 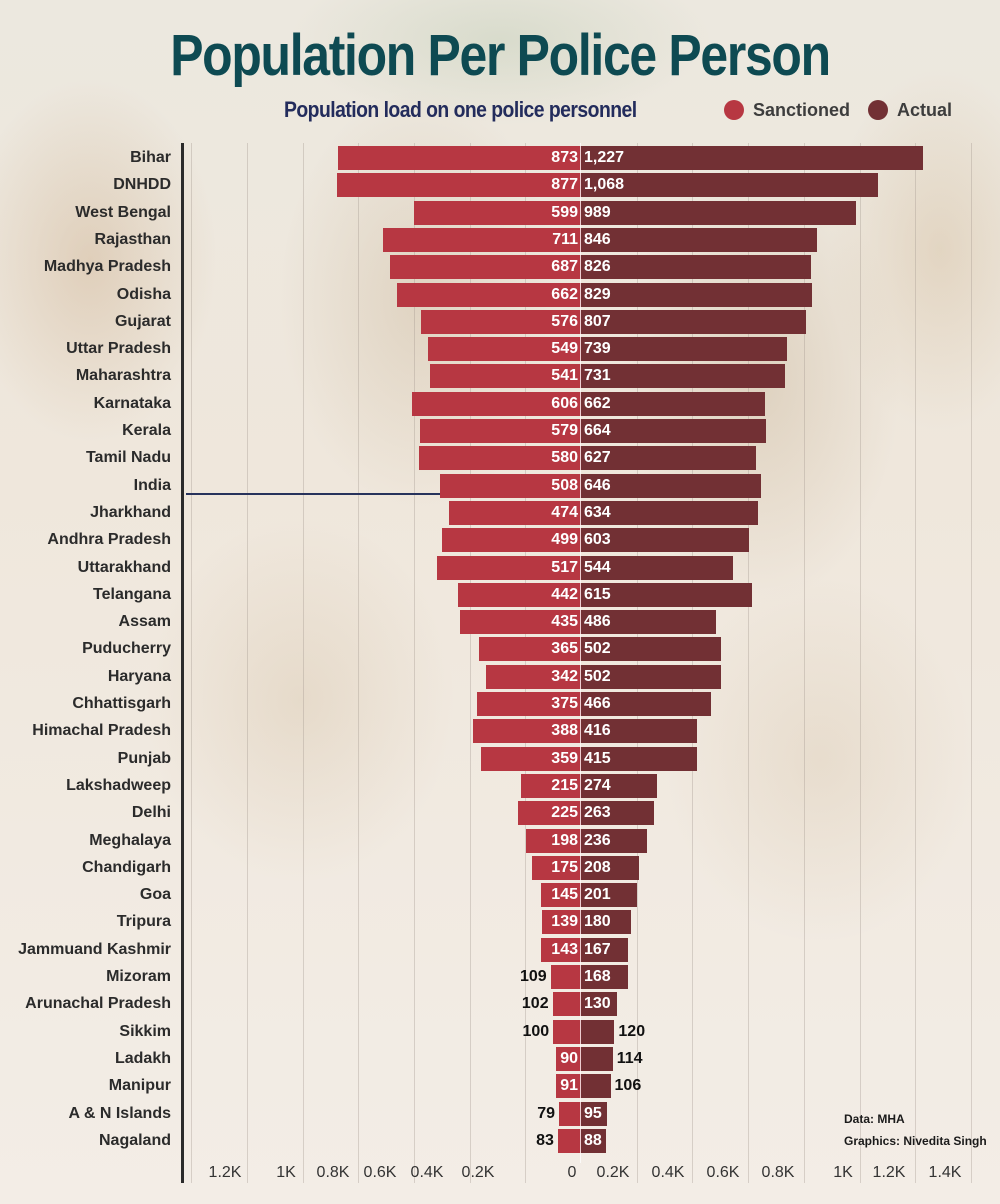 I want to click on x-tick-label-right: 0, so click(x=572, y=1172).